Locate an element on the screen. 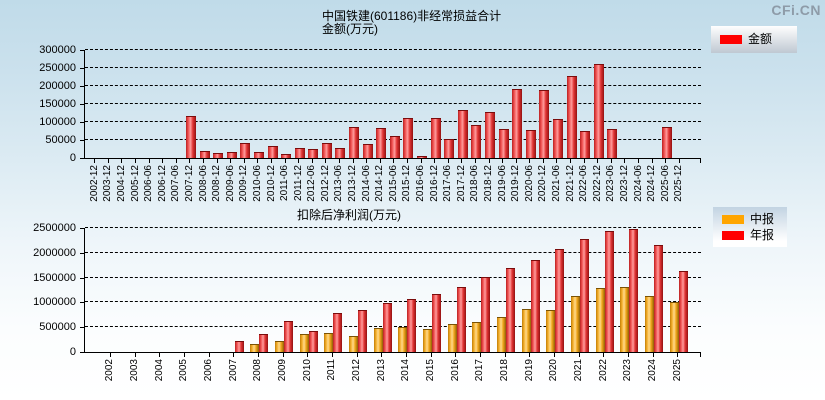  x-axis-tick-label: 2016 is located at coordinates (455, 370).